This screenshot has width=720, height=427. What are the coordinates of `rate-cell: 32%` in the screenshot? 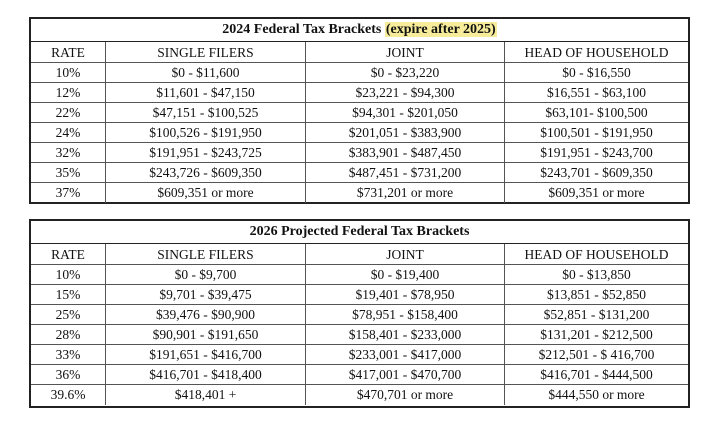 It's located at (68, 153).